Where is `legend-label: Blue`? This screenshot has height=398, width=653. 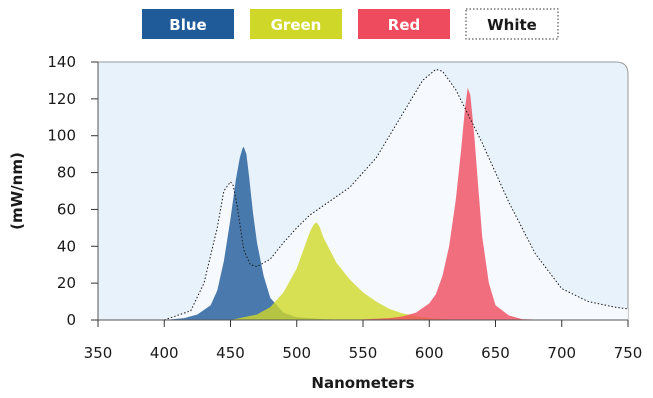
legend-label: Blue is located at coordinates (187, 25).